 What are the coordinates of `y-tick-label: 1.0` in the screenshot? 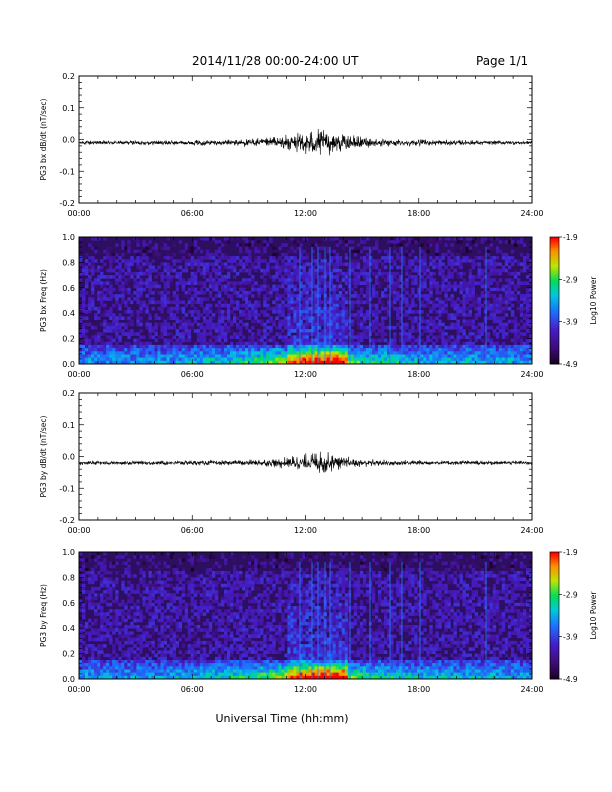 It's located at (68, 237).